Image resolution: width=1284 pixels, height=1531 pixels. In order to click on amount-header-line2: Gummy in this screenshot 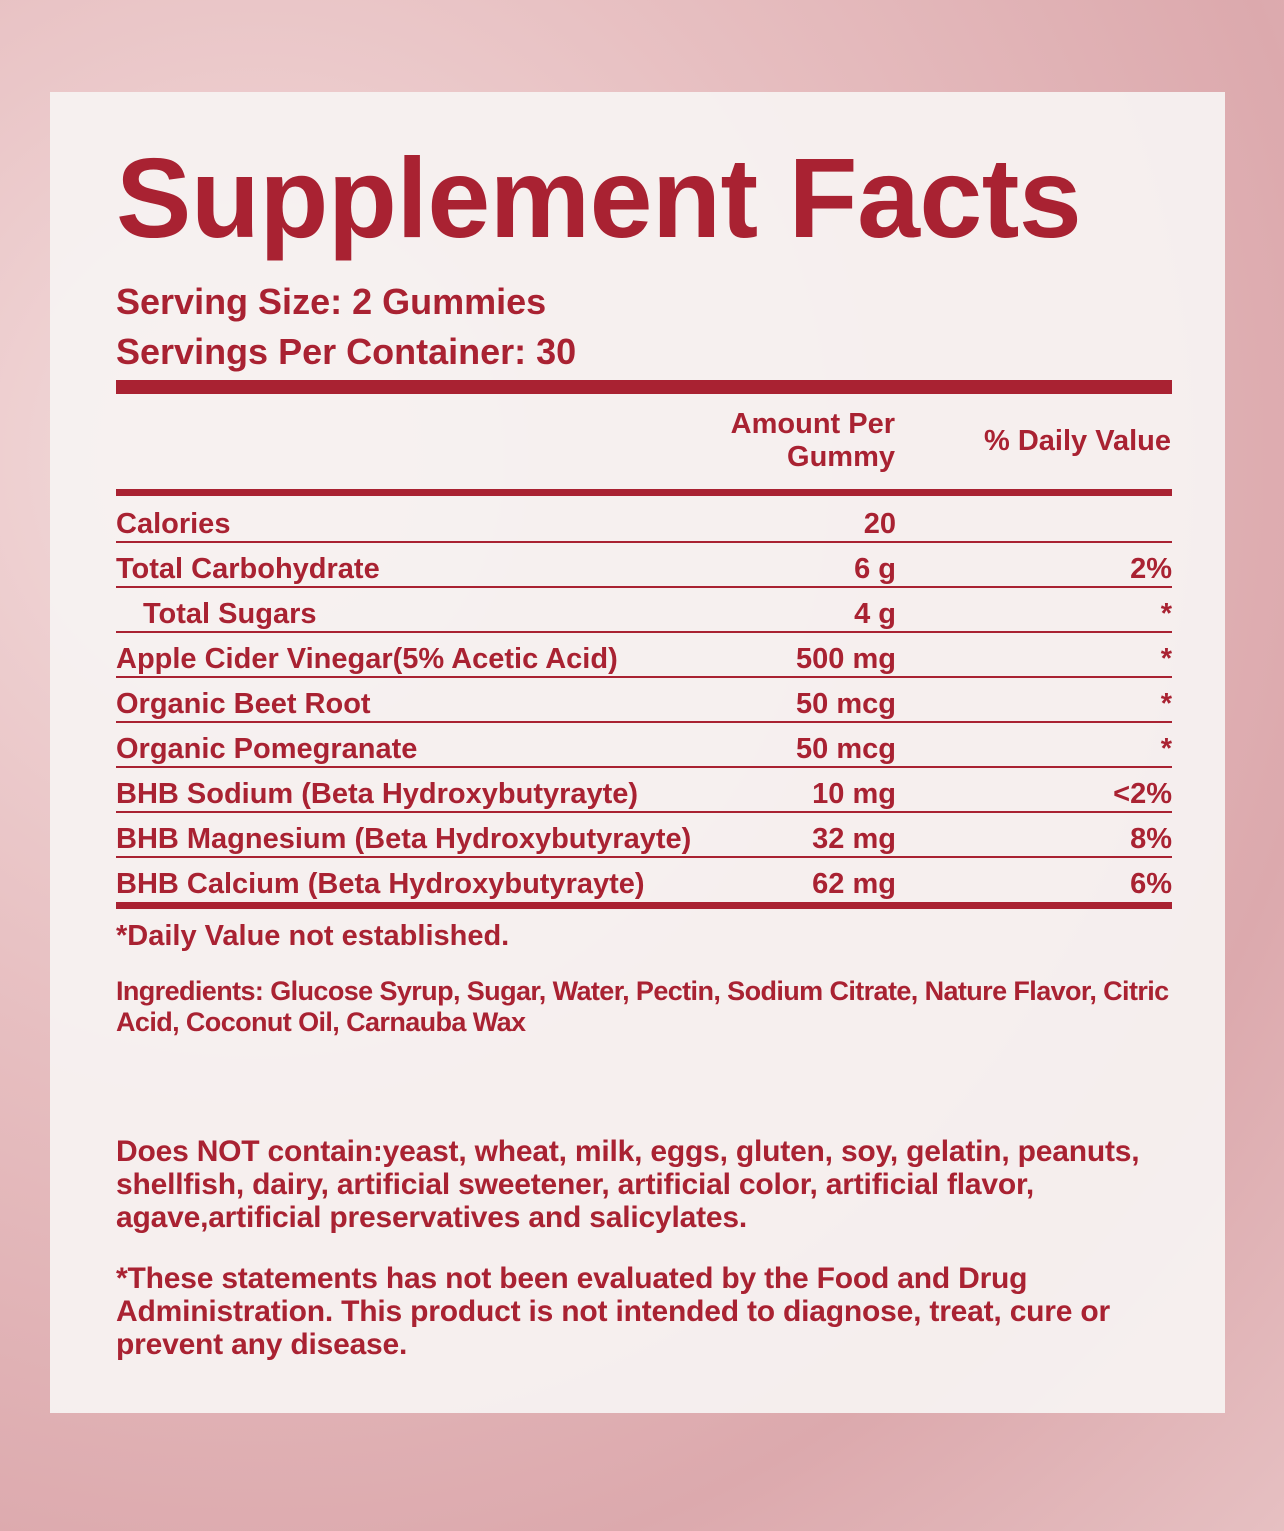, I will do `click(841, 457)`.